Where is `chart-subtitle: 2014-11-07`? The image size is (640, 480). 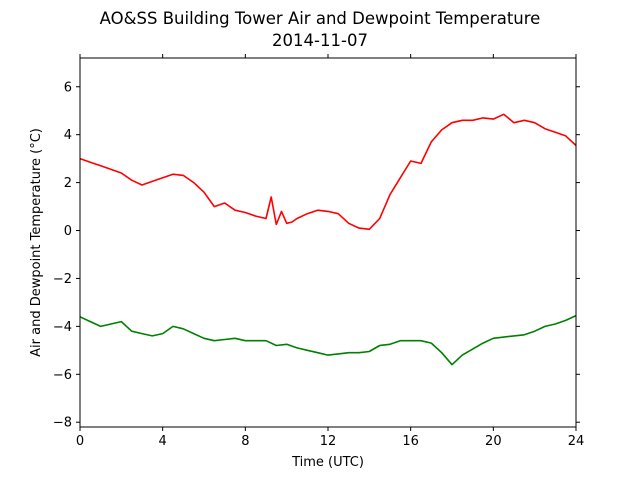 chart-subtitle: 2014-11-07 is located at coordinates (320, 40).